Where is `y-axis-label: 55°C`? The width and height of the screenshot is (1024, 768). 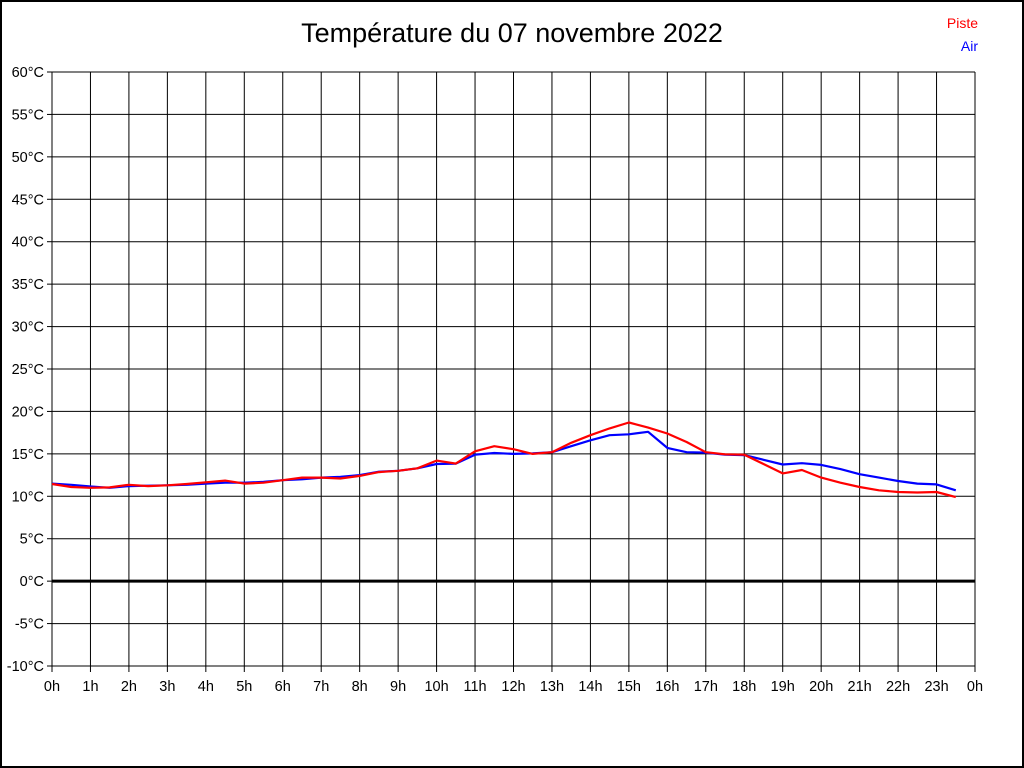 y-axis-label: 55°C is located at coordinates (28, 115).